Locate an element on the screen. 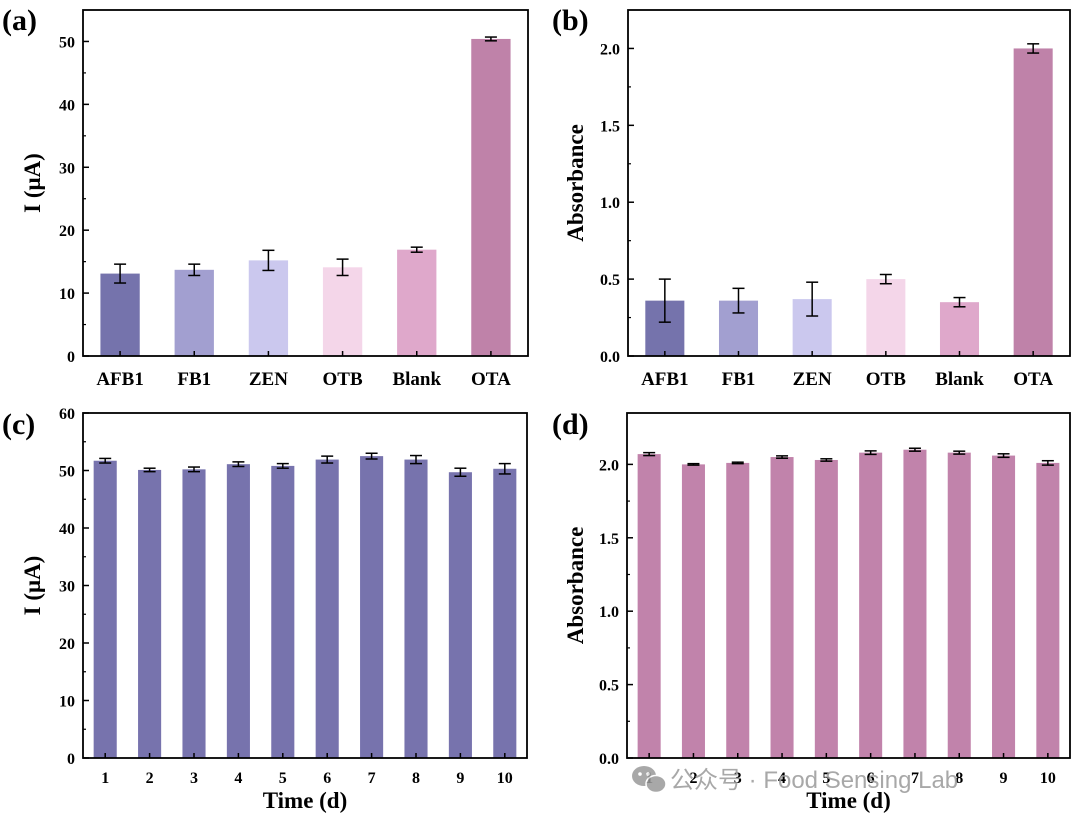  x-tick-label: 9 is located at coordinates (460, 778).